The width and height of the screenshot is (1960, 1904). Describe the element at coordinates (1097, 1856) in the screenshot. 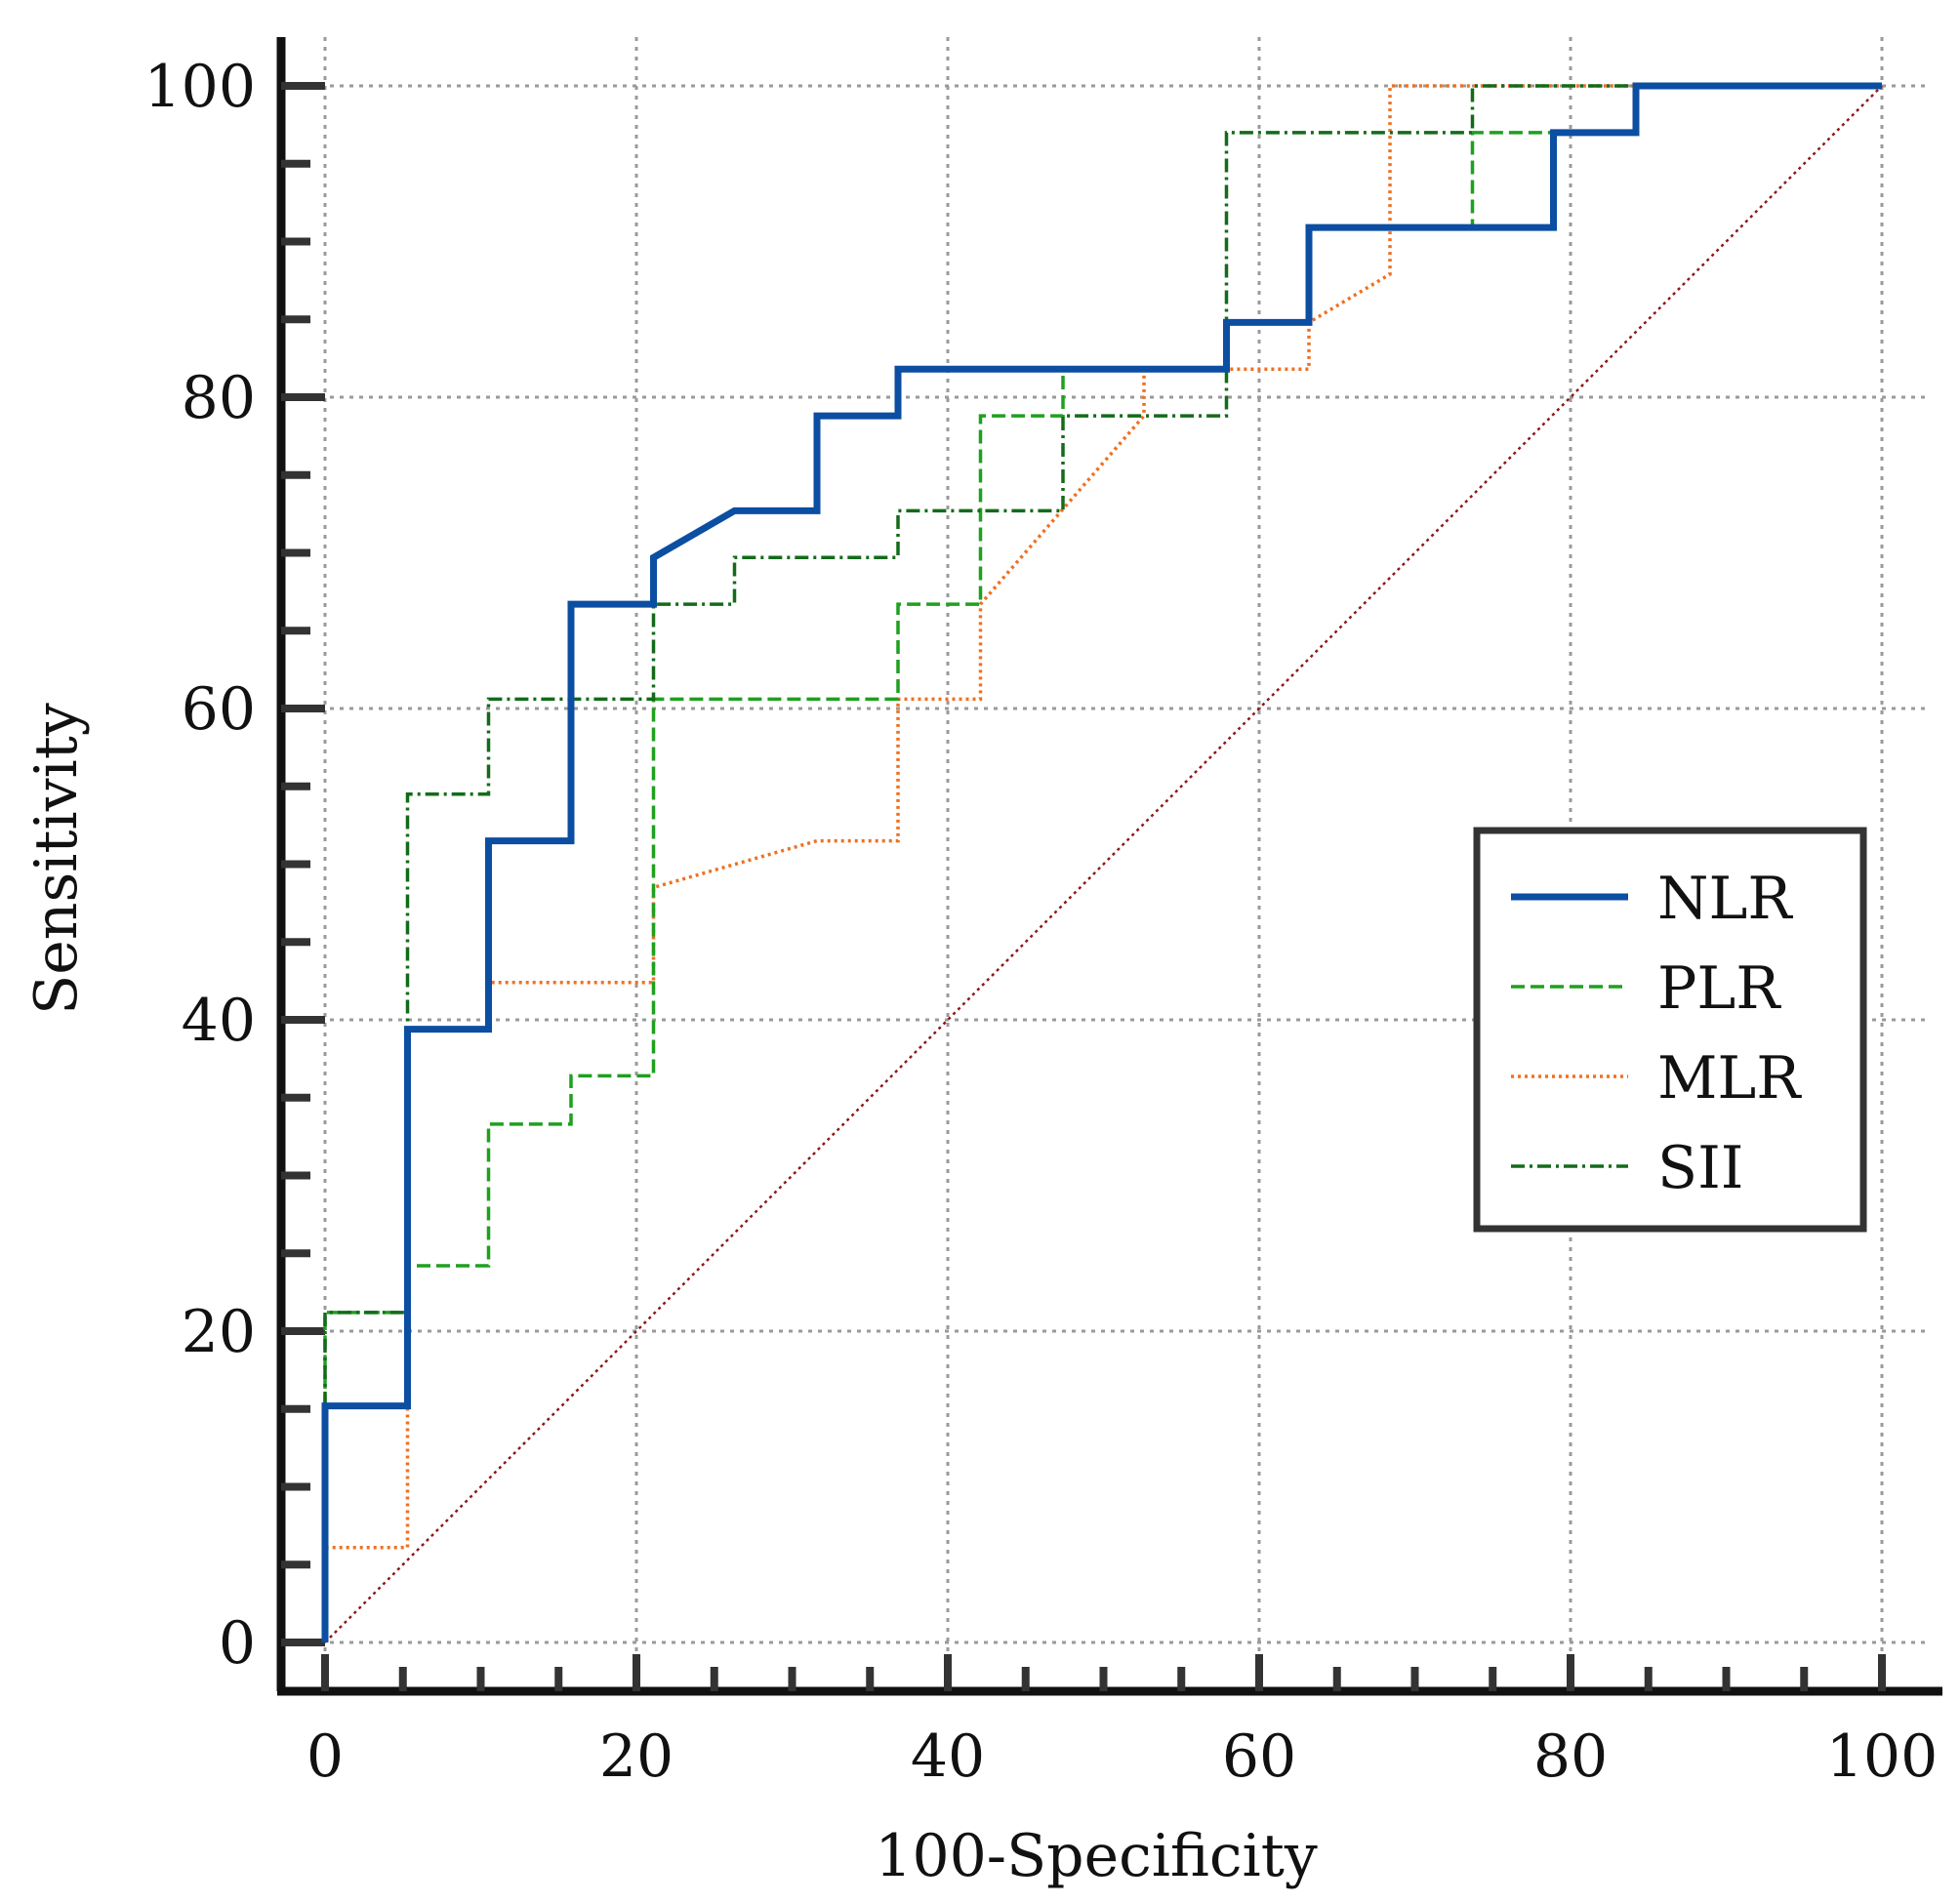

I see `x-axis-title: 100-Specificity` at that location.